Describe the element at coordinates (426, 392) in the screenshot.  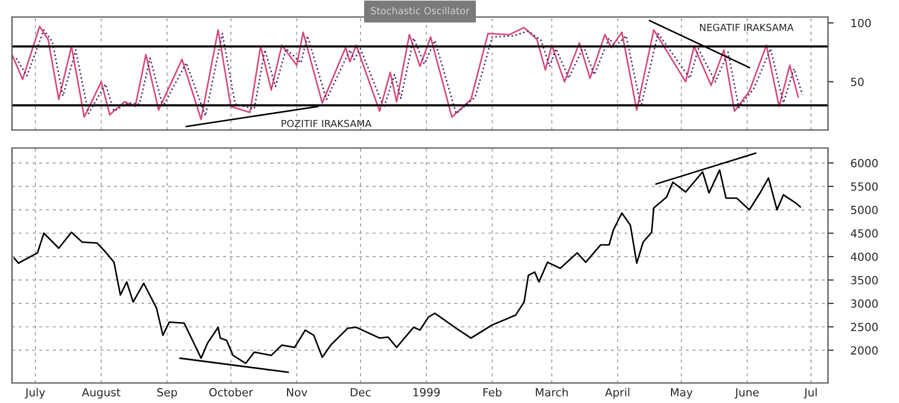
I see `x-tick-label: 1999` at that location.